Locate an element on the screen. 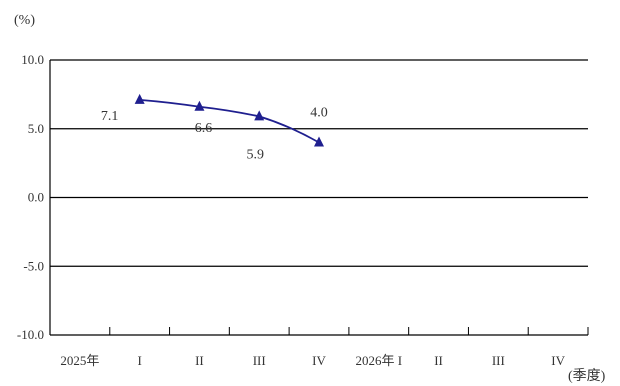  y-tick-label: 0.0 is located at coordinates (36, 197).